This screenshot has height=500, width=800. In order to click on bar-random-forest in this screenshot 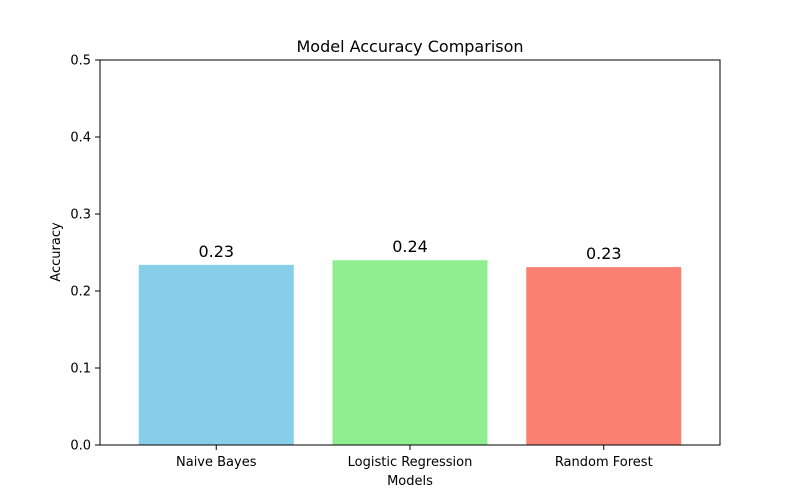, I will do `click(604, 356)`.